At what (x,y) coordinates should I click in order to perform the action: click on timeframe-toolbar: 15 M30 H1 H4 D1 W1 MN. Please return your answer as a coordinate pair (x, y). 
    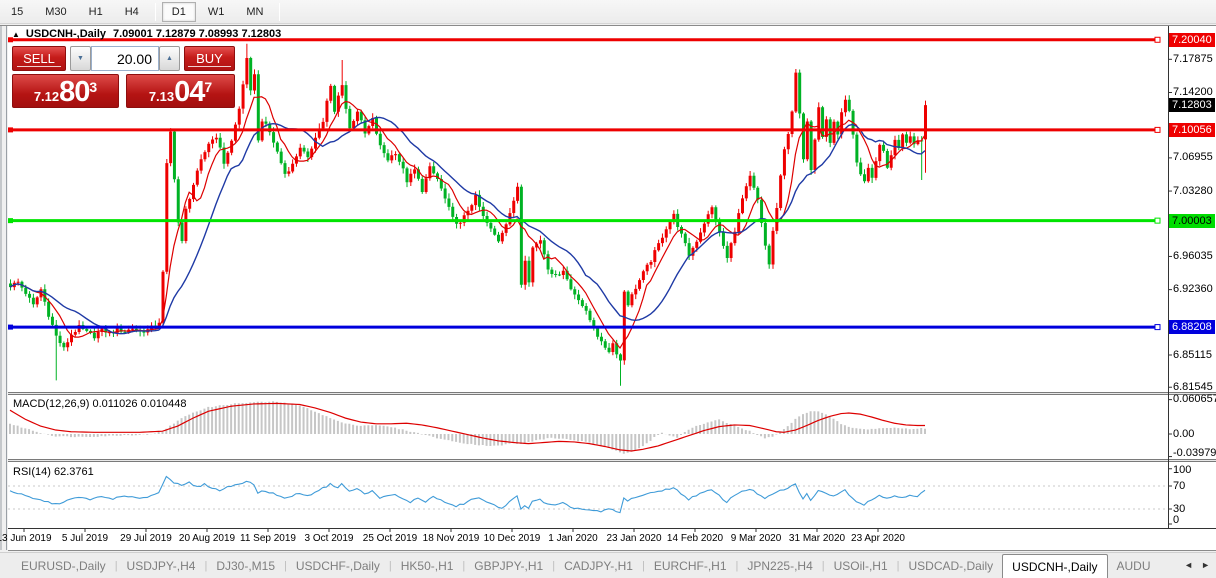
    Looking at the image, I should click on (608, 12).